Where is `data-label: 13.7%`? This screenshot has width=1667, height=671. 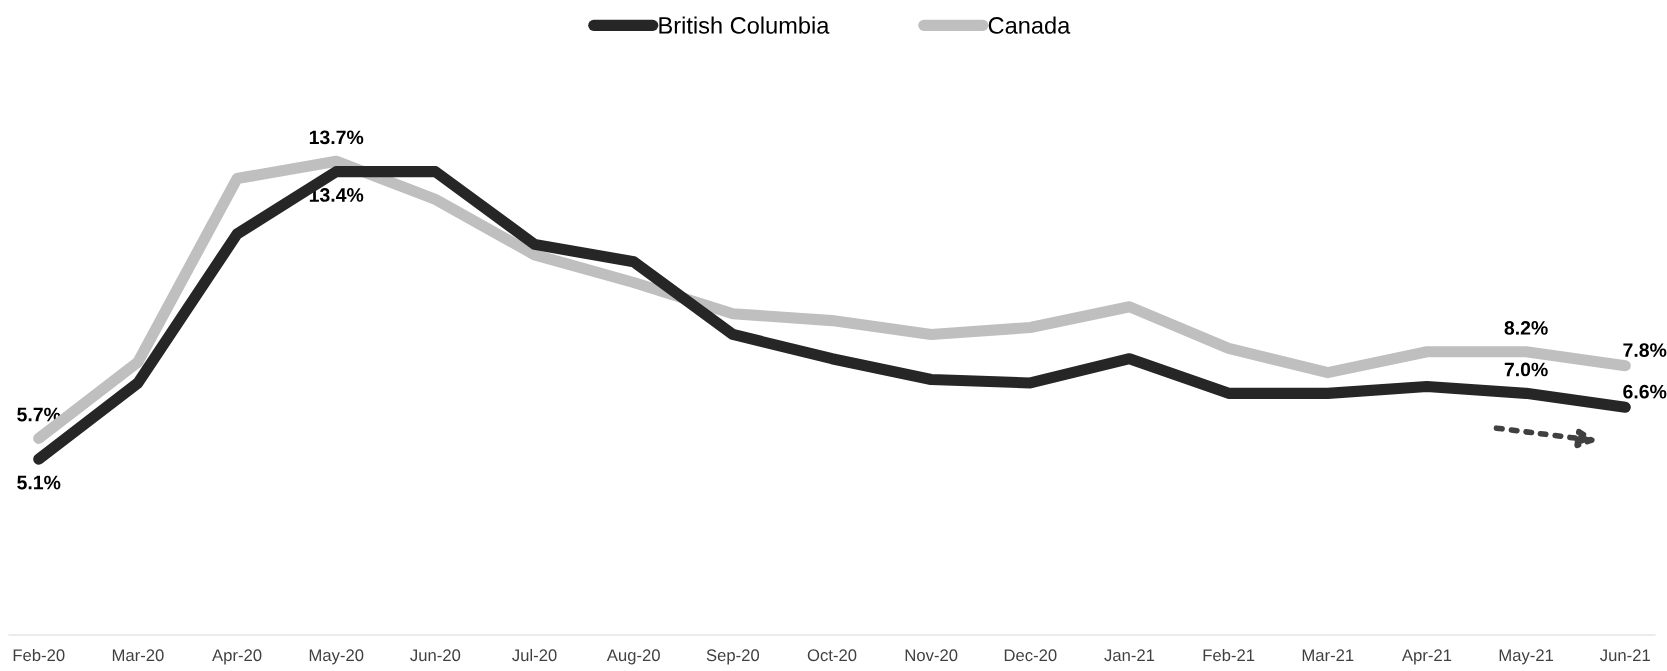 data-label: 13.7% is located at coordinates (336, 137).